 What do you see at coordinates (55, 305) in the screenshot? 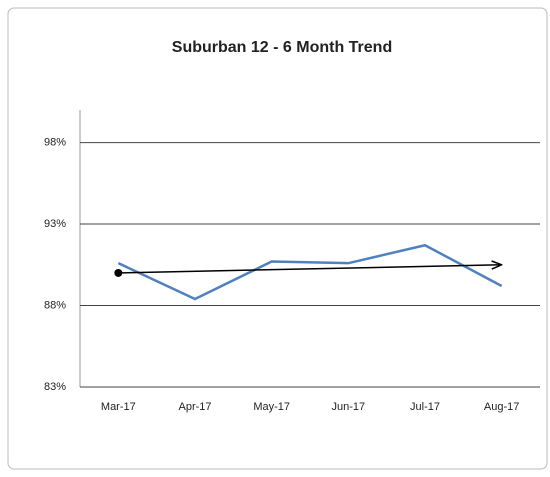
I see `y-tick-label: 88%` at bounding box center [55, 305].